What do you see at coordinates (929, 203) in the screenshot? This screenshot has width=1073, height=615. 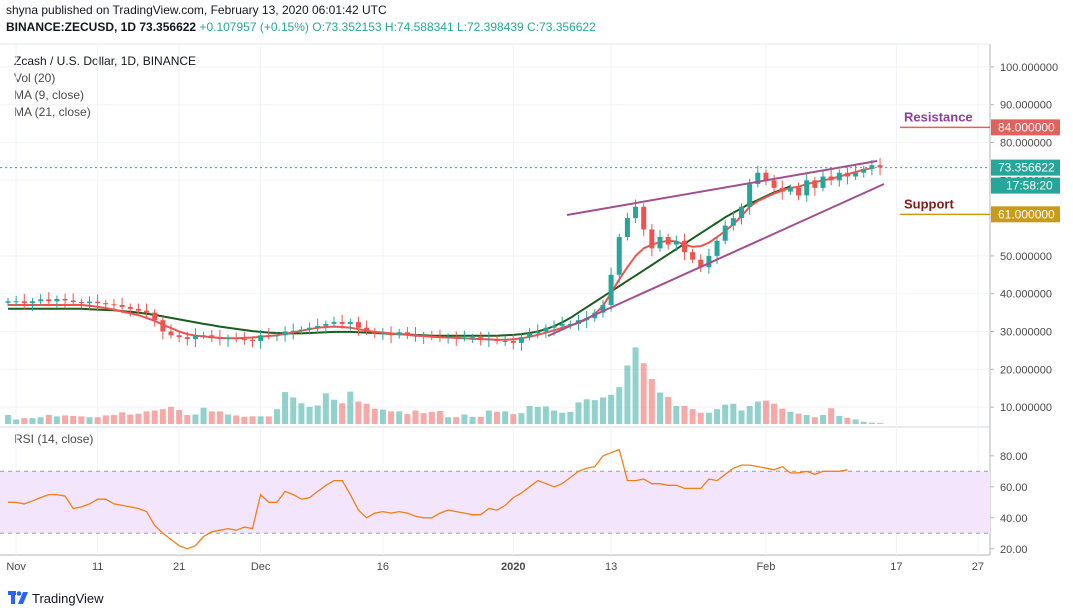 I see `support-label: Support` at bounding box center [929, 203].